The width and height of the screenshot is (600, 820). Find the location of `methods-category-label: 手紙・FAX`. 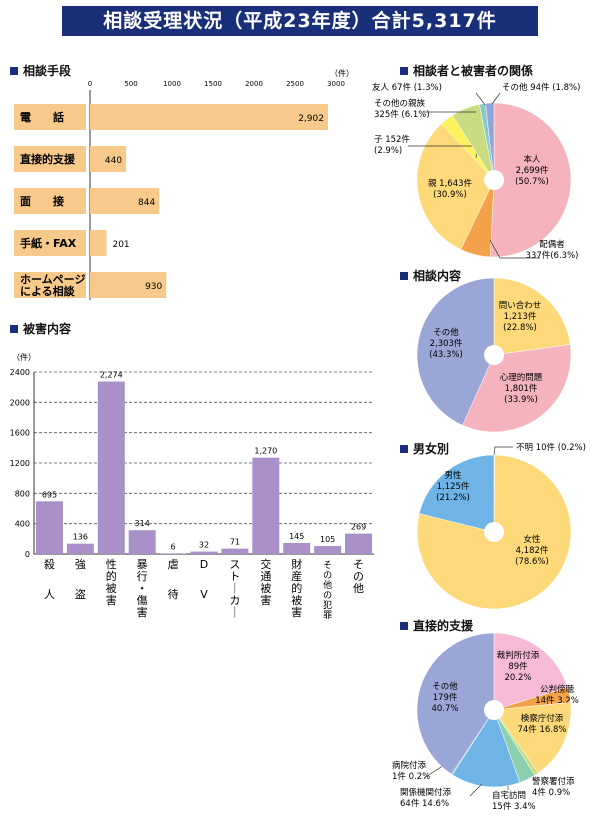

methods-category-label: 手紙・FAX is located at coordinates (48, 243).